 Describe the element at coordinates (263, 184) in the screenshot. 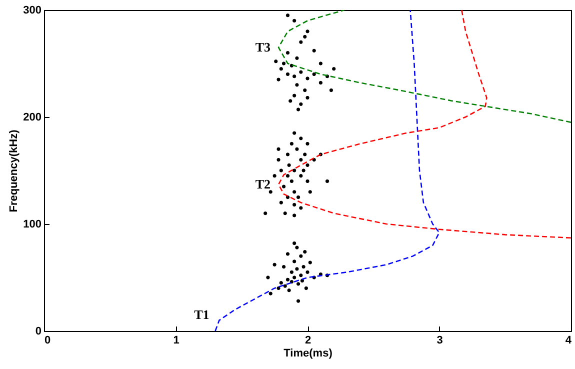

I see `annotation: T2` at that location.